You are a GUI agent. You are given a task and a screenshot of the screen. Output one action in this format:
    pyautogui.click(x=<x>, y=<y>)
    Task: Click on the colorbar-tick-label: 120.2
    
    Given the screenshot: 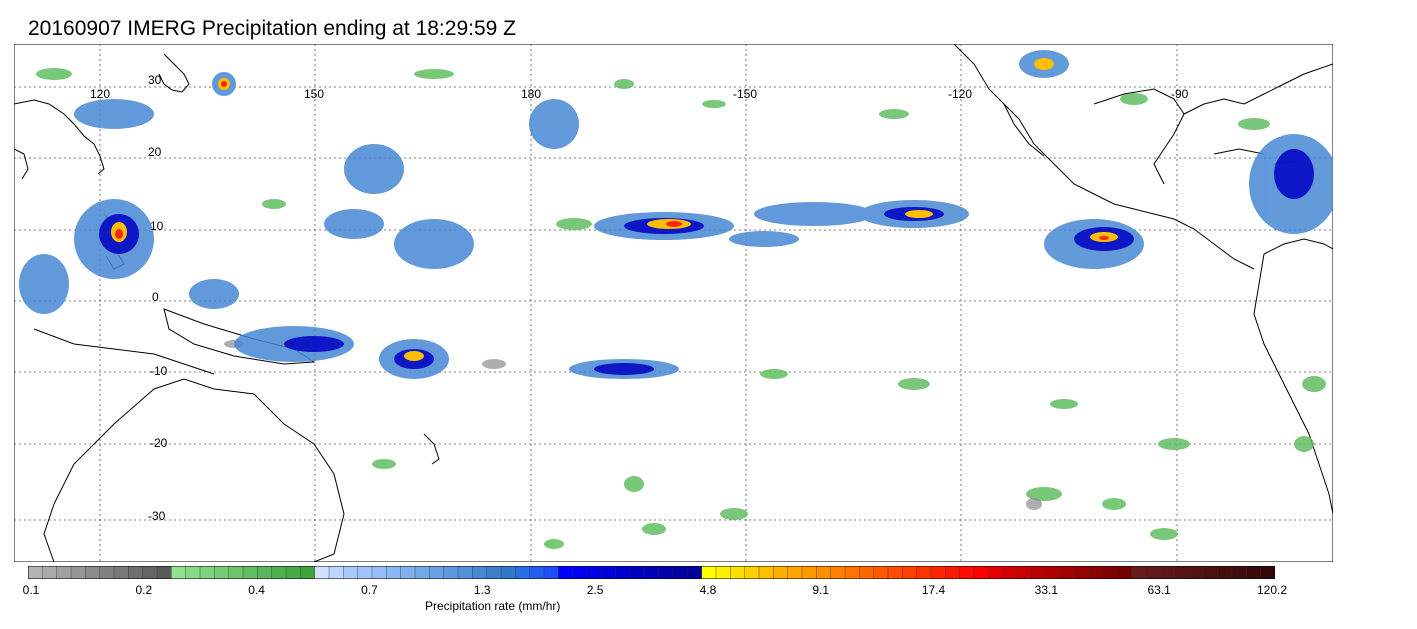 What is the action you would take?
    pyautogui.click(x=1272, y=590)
    